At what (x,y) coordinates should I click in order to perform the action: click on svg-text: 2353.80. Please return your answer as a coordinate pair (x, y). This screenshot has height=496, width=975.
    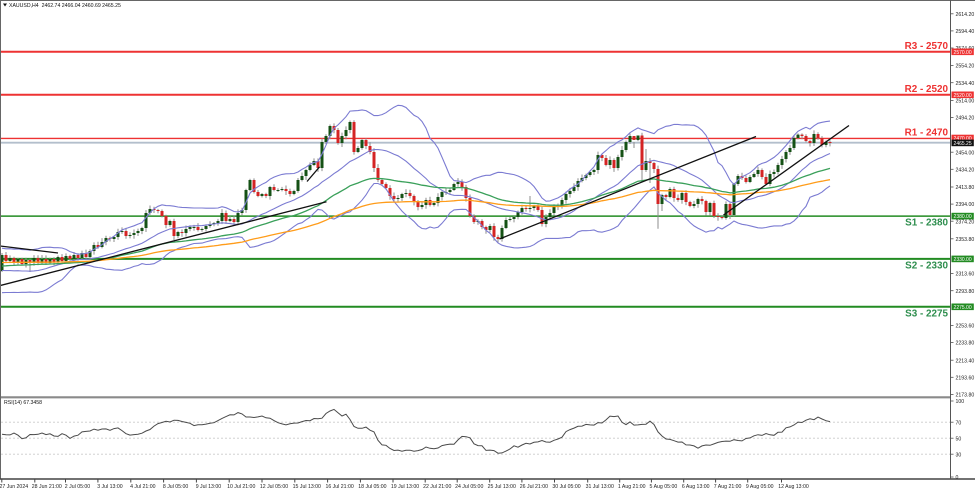
    Looking at the image, I should click on (965, 240).